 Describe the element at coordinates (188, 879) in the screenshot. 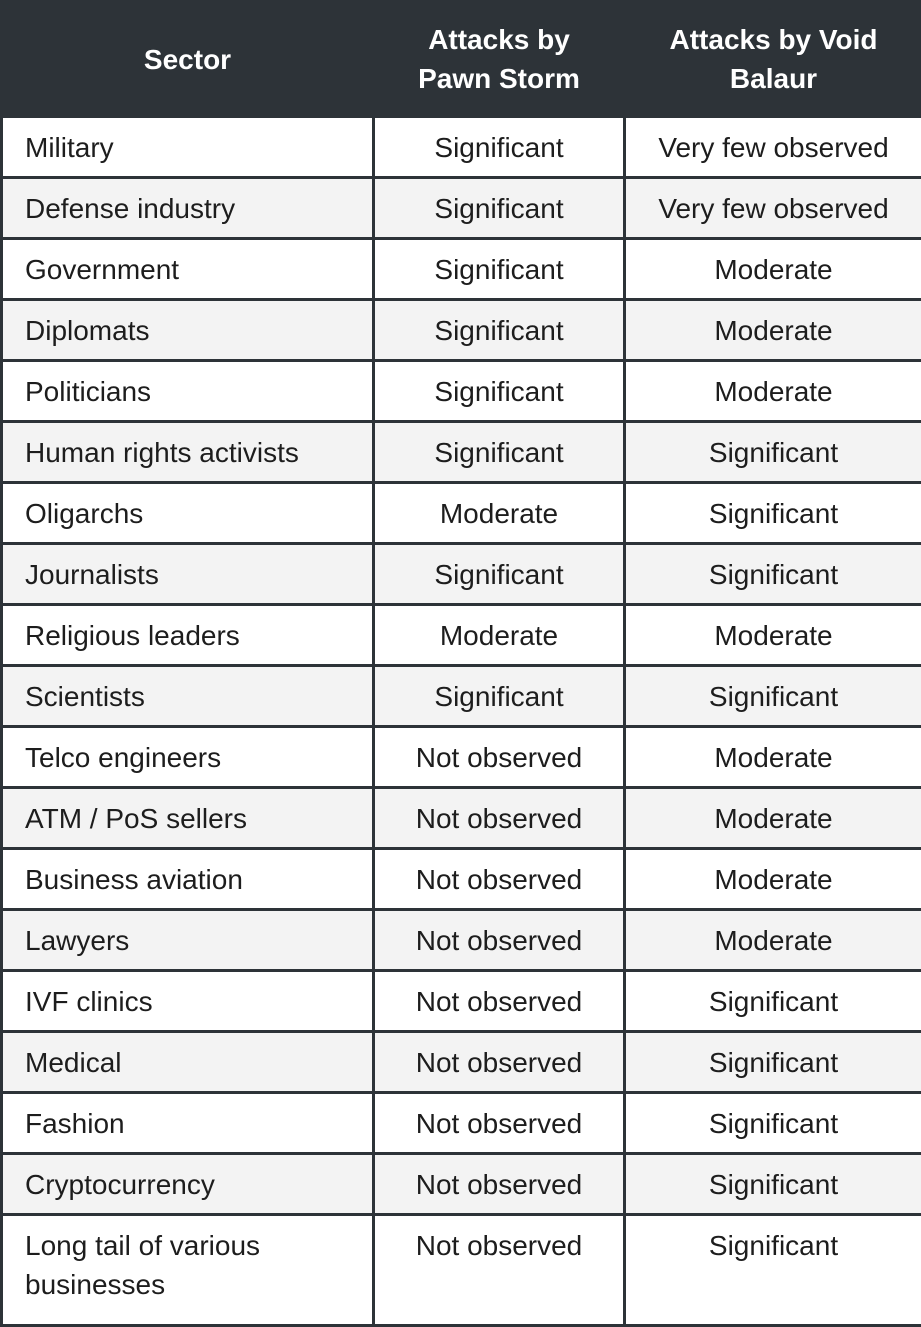

I see `sector-cell: Business aviation` at that location.